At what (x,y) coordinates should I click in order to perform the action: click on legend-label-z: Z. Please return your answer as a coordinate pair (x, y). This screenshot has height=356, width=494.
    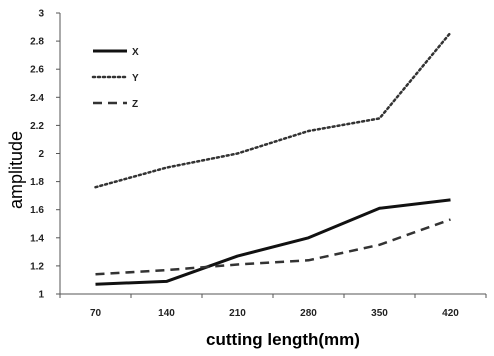
    Looking at the image, I should click on (135, 104).